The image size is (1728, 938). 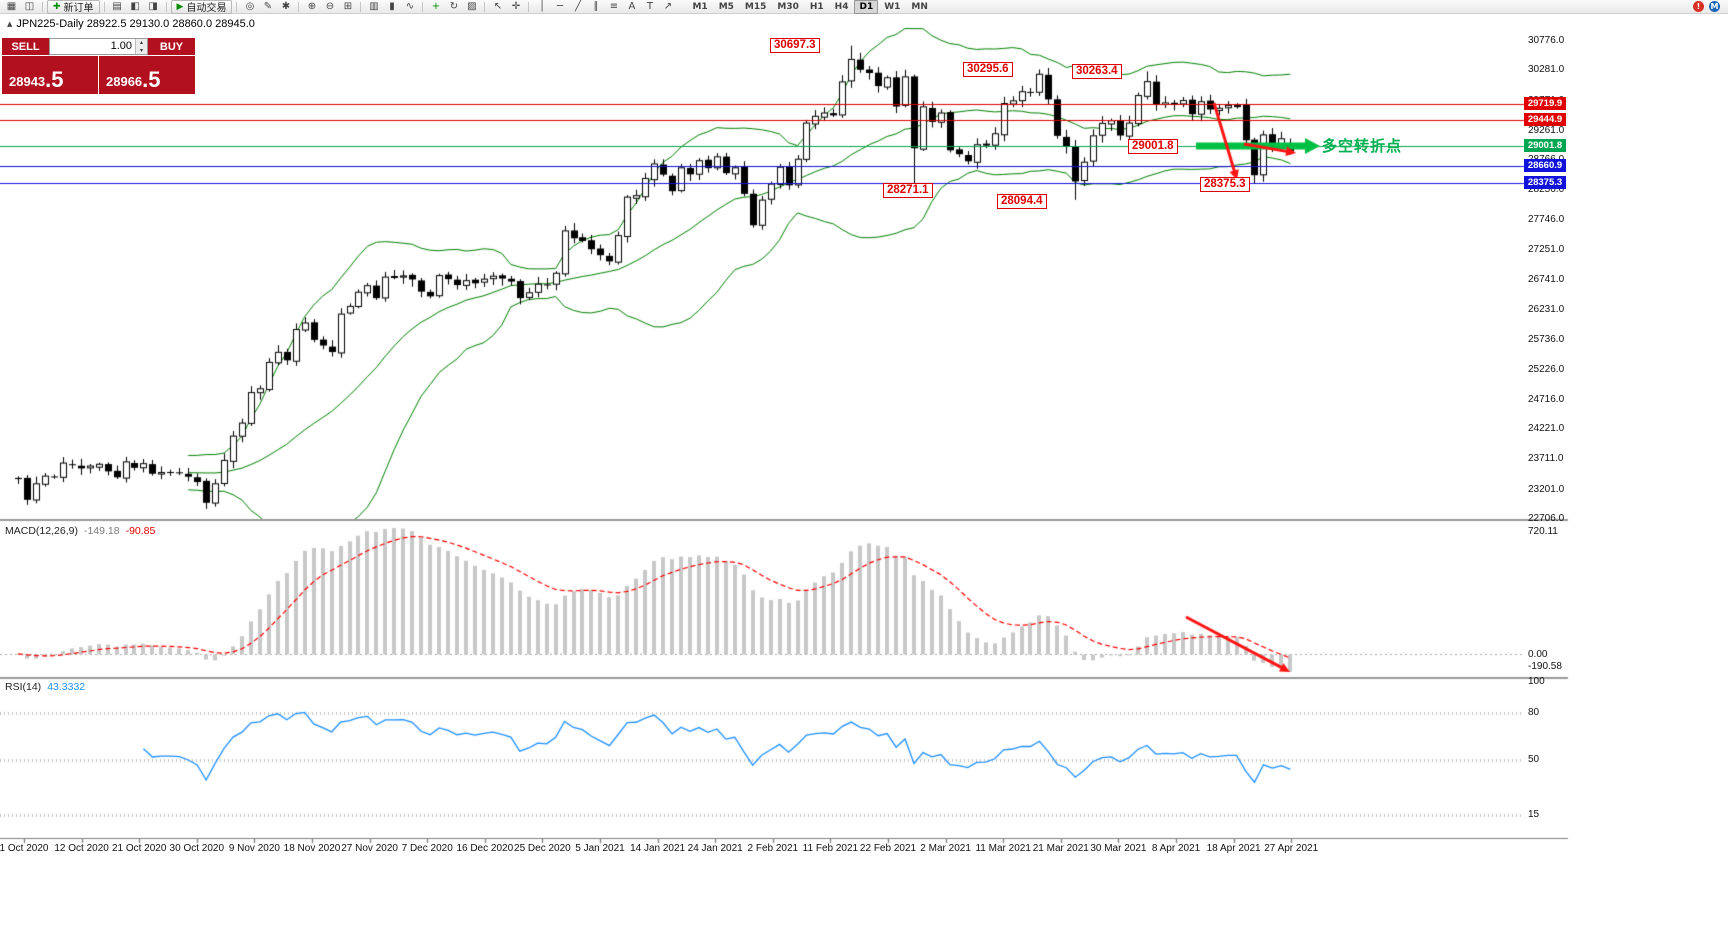 I want to click on rsi-value: 43.3332, so click(x=66, y=687).